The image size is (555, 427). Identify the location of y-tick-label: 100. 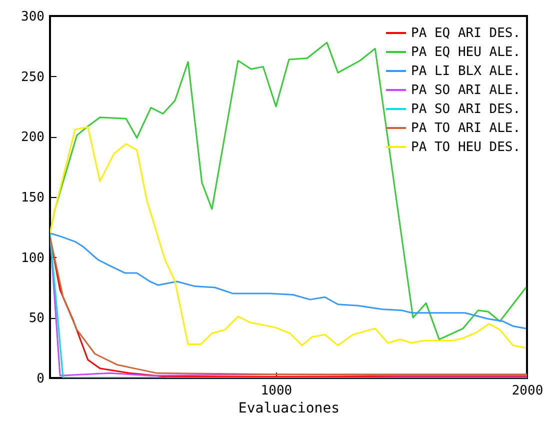
(32, 258).